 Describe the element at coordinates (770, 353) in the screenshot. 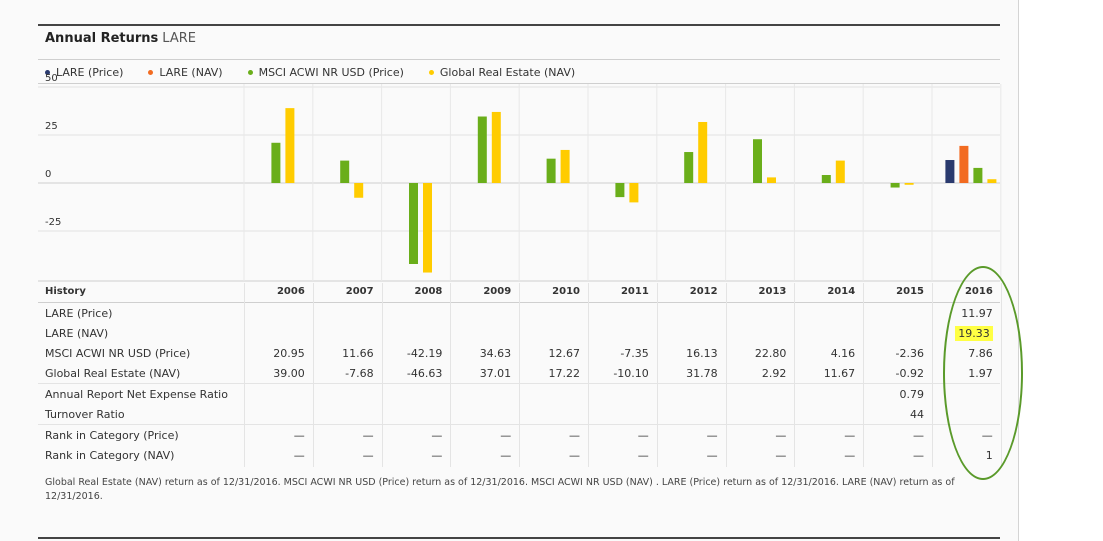

I see `table-cell: 22.80` at that location.